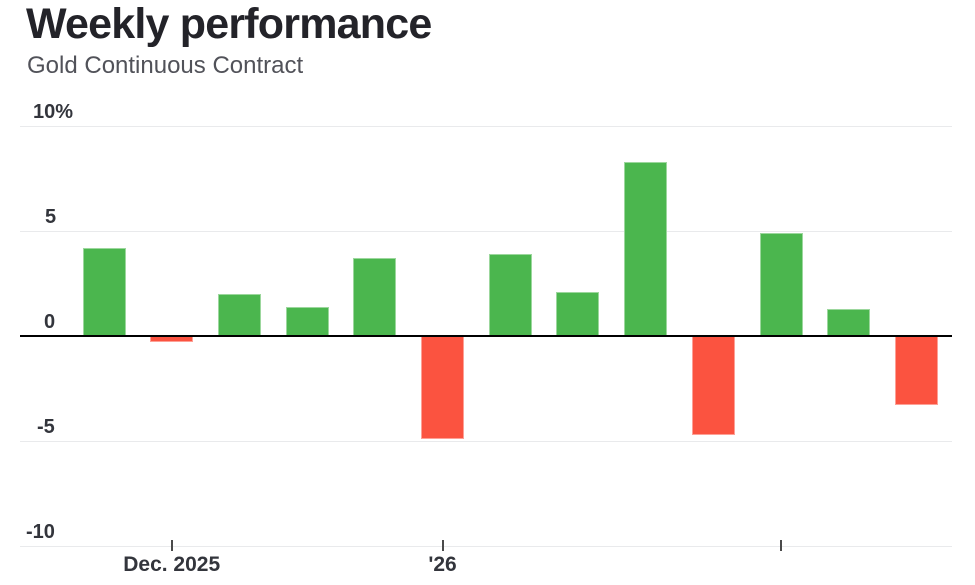 This screenshot has width=975, height=585. I want to click on bar-week-9-positive, so click(646, 248).